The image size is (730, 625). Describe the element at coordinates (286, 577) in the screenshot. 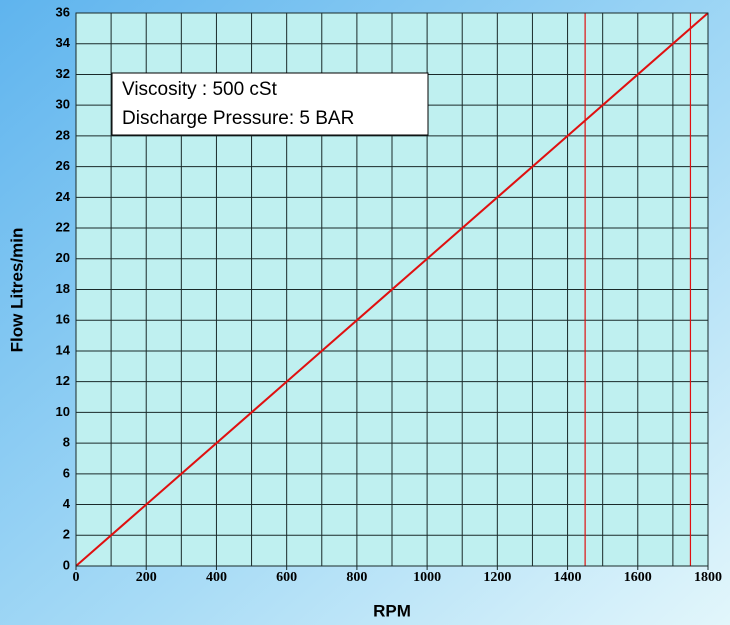

I see `x-tick-label: 600` at that location.